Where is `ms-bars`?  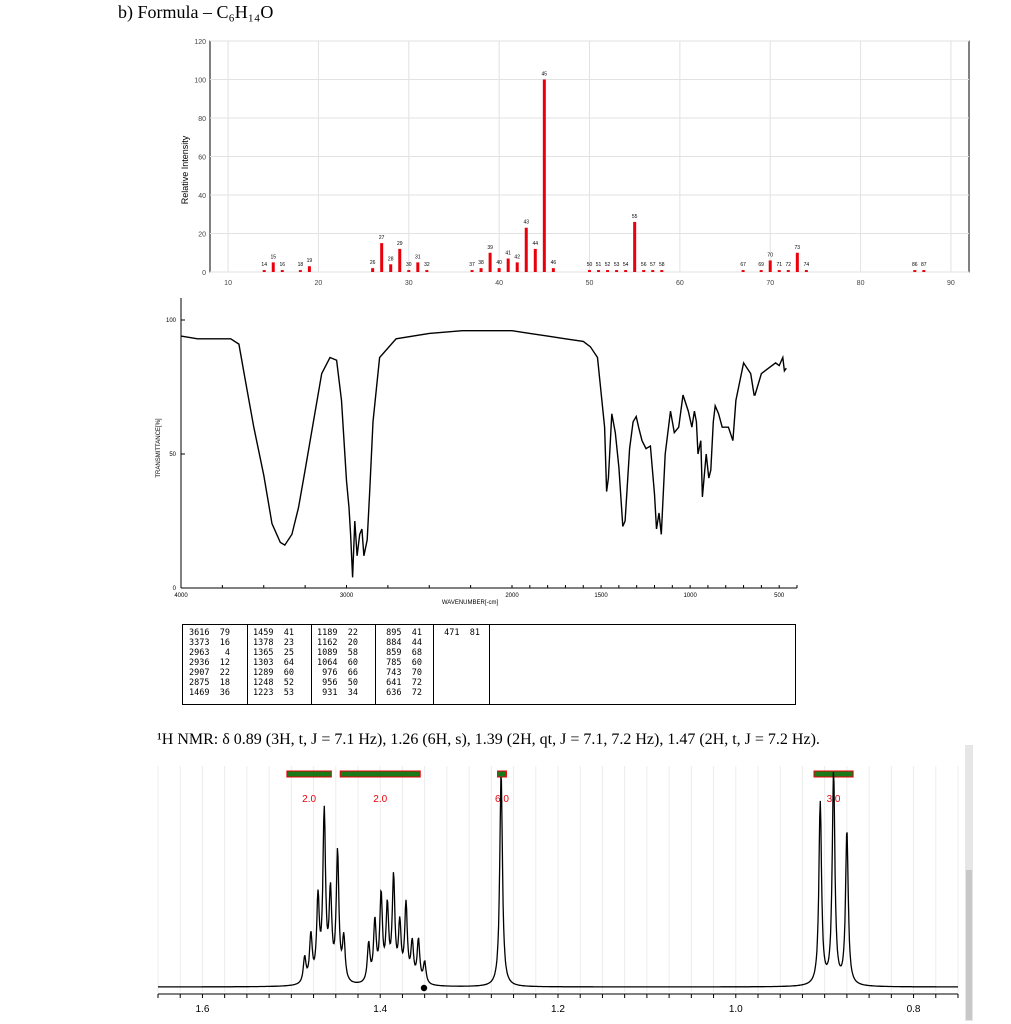
ms-bars is located at coordinates (594, 175).